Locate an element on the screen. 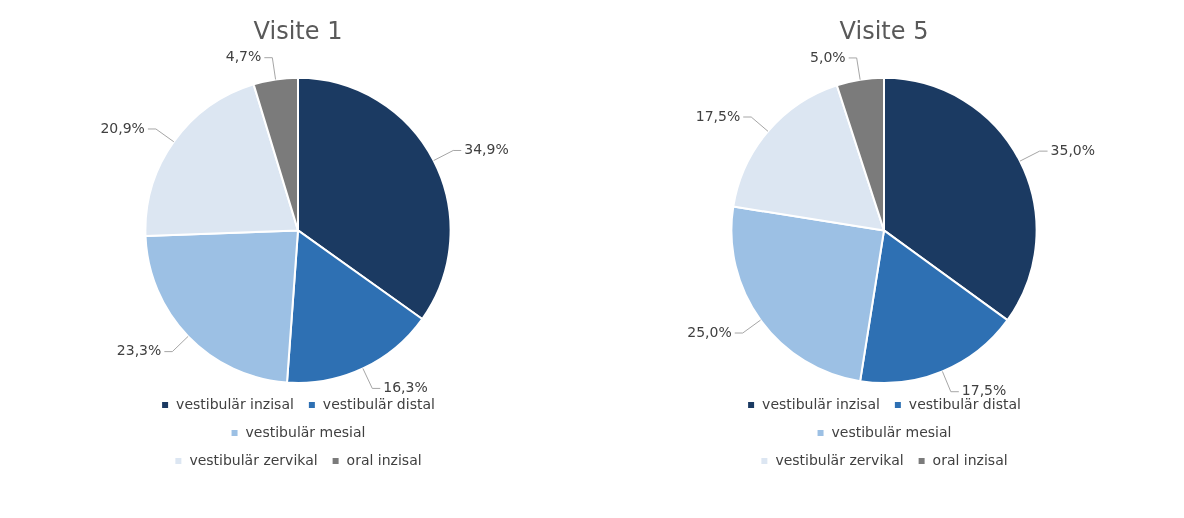 This screenshot has height=518, width=1184. chart-title: Visite 1 is located at coordinates (298, 30).